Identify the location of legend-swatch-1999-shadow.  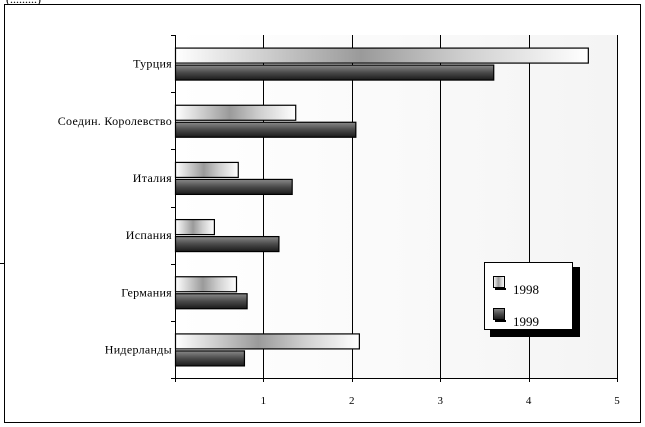
(500, 321).